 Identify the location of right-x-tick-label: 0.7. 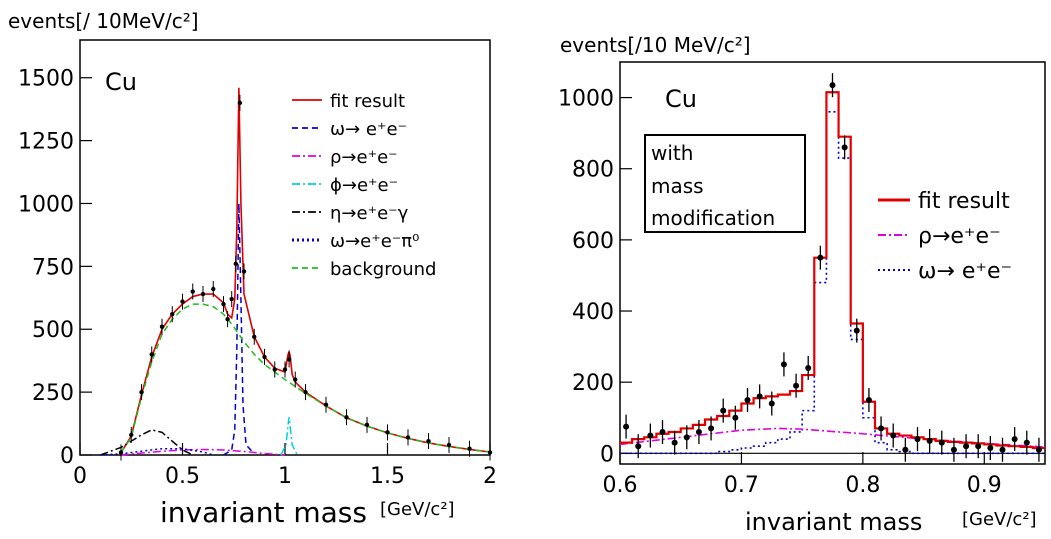
(741, 485).